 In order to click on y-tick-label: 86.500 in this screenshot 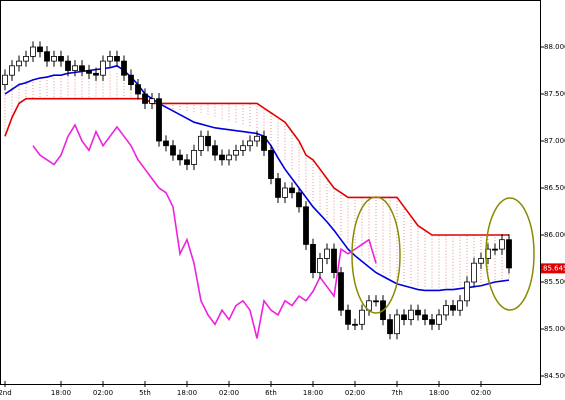, I will do `click(554, 188)`.